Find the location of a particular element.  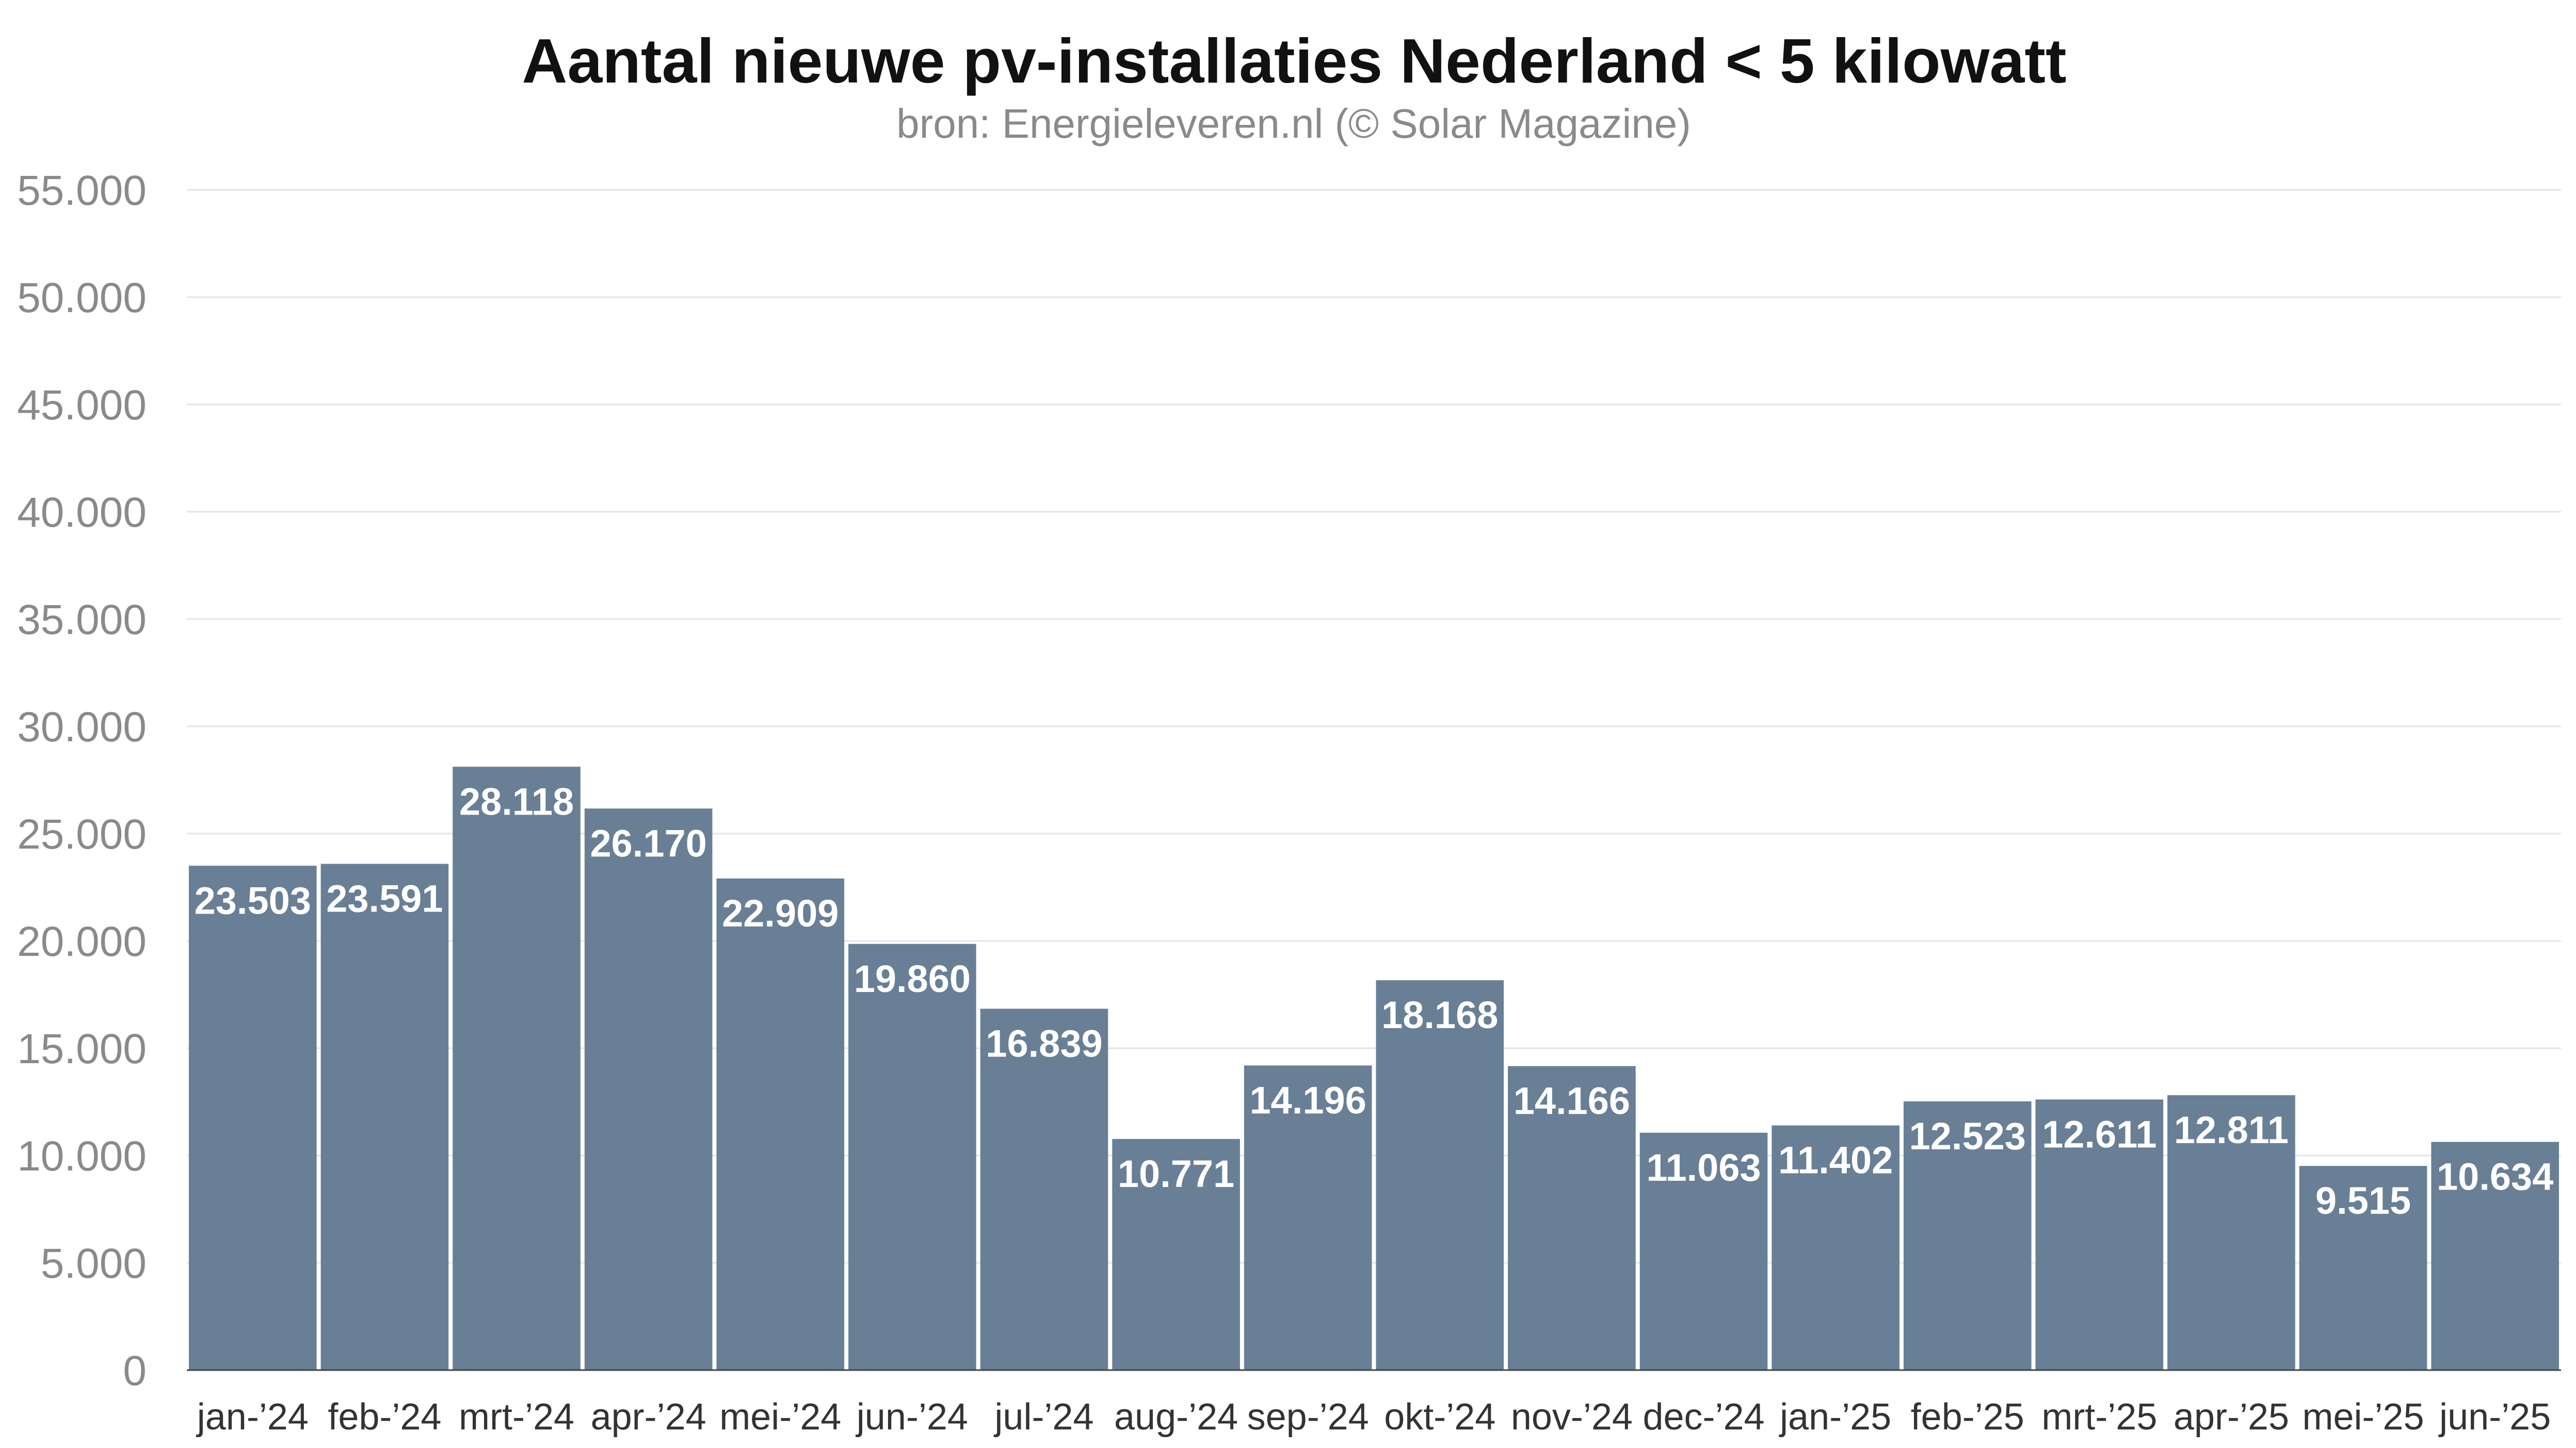

value-label: 26.170 is located at coordinates (648, 843).